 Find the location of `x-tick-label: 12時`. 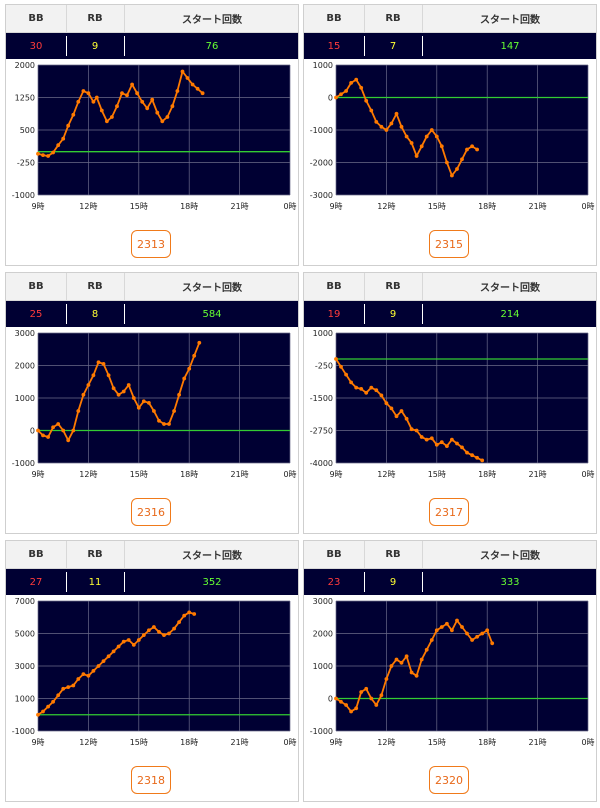

x-tick-label: 12時 is located at coordinates (386, 742).